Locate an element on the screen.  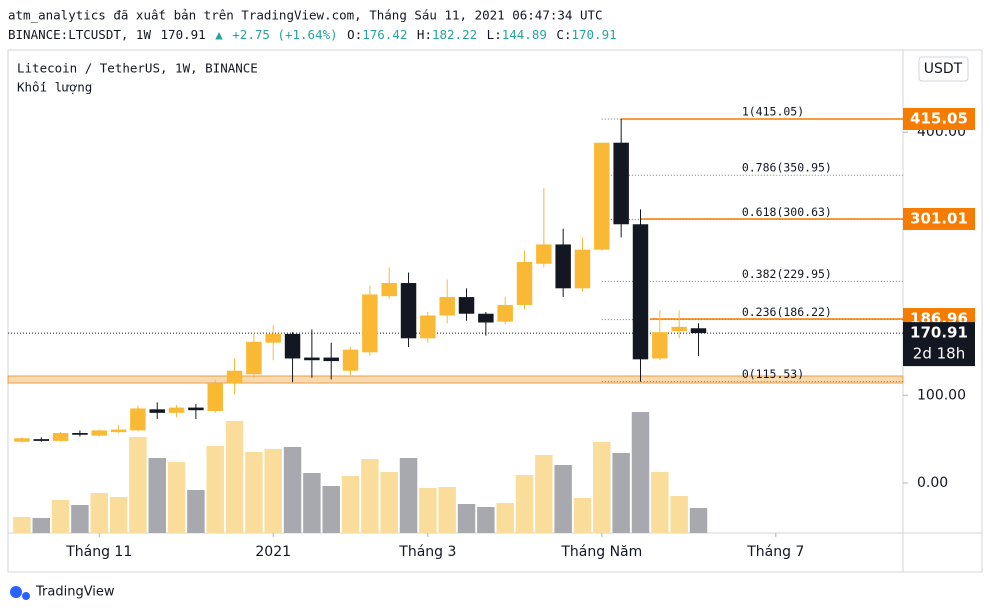
last: 170.91 is located at coordinates (183, 34).